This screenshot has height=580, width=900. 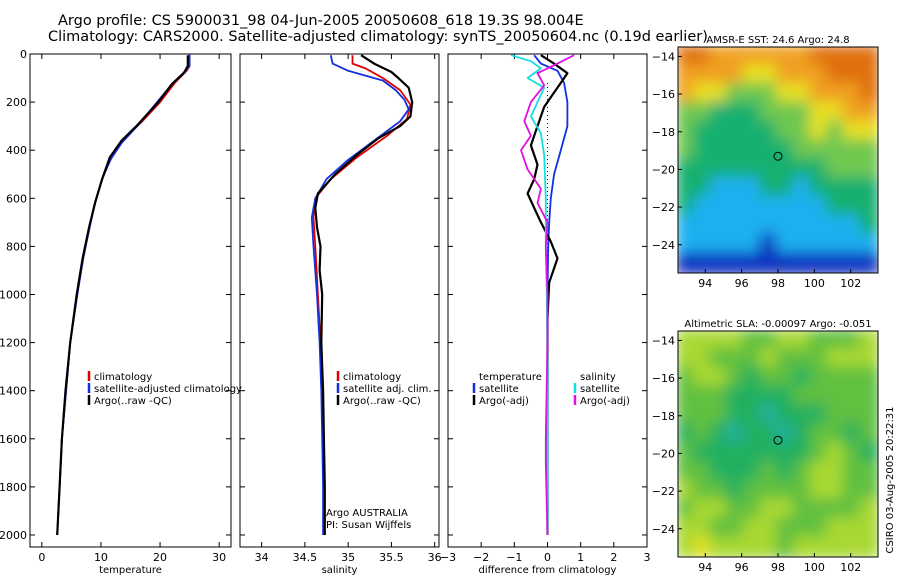 I want to click on temp-ytick-label: 1000, so click(x=13, y=294).